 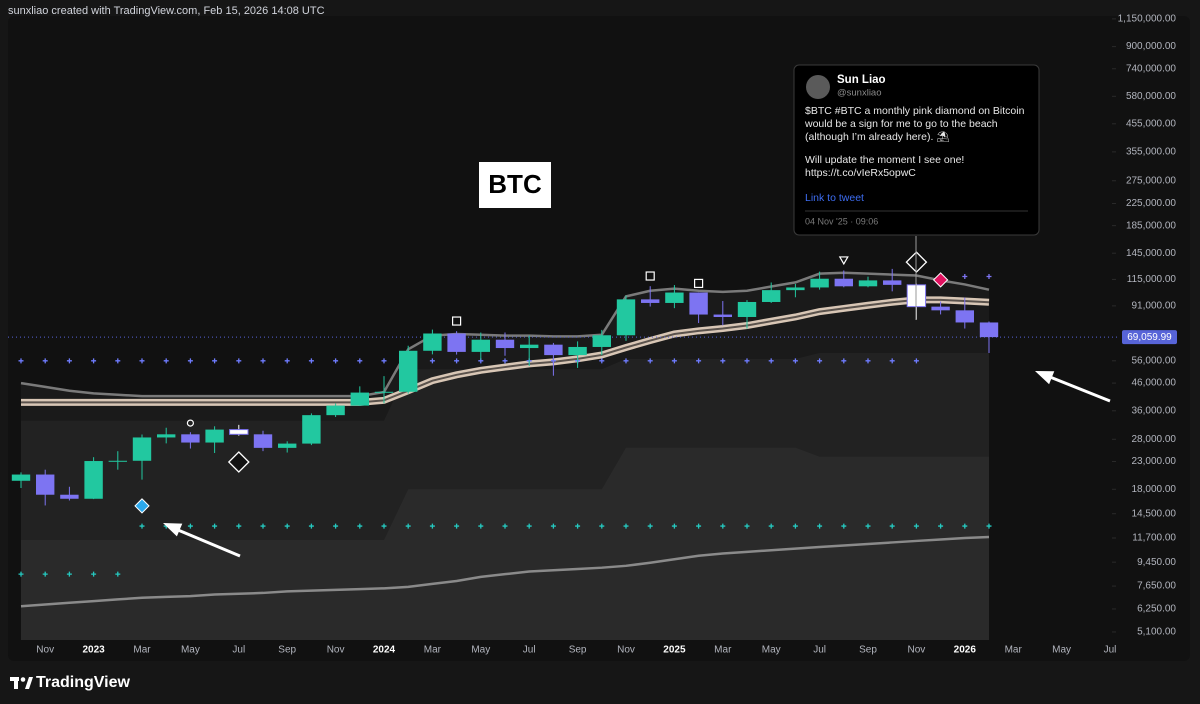 What do you see at coordinates (1151, 225) in the screenshot?
I see `y-tick-label: 185,000.00` at bounding box center [1151, 225].